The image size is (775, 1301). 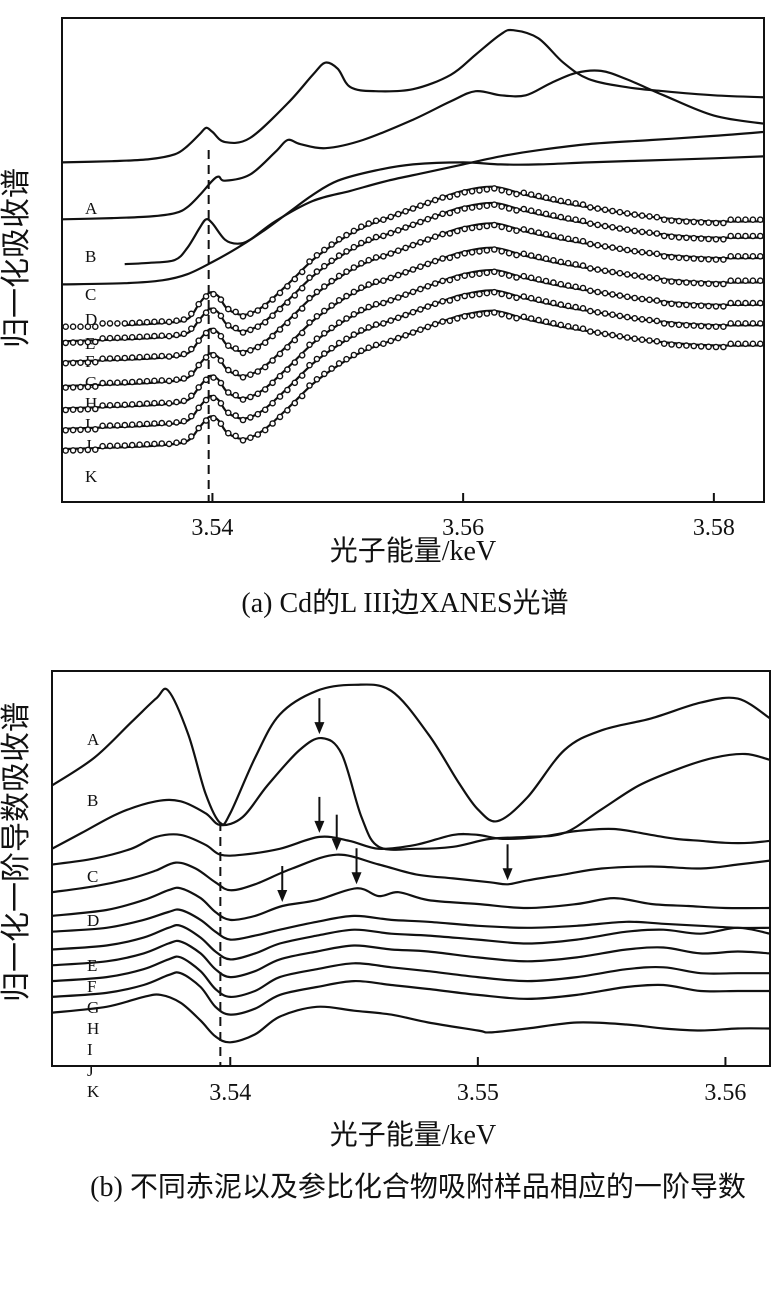 What do you see at coordinates (413, 1135) in the screenshot?
I see `panel-b-xlabel: 光子能量/keV` at bounding box center [413, 1135].